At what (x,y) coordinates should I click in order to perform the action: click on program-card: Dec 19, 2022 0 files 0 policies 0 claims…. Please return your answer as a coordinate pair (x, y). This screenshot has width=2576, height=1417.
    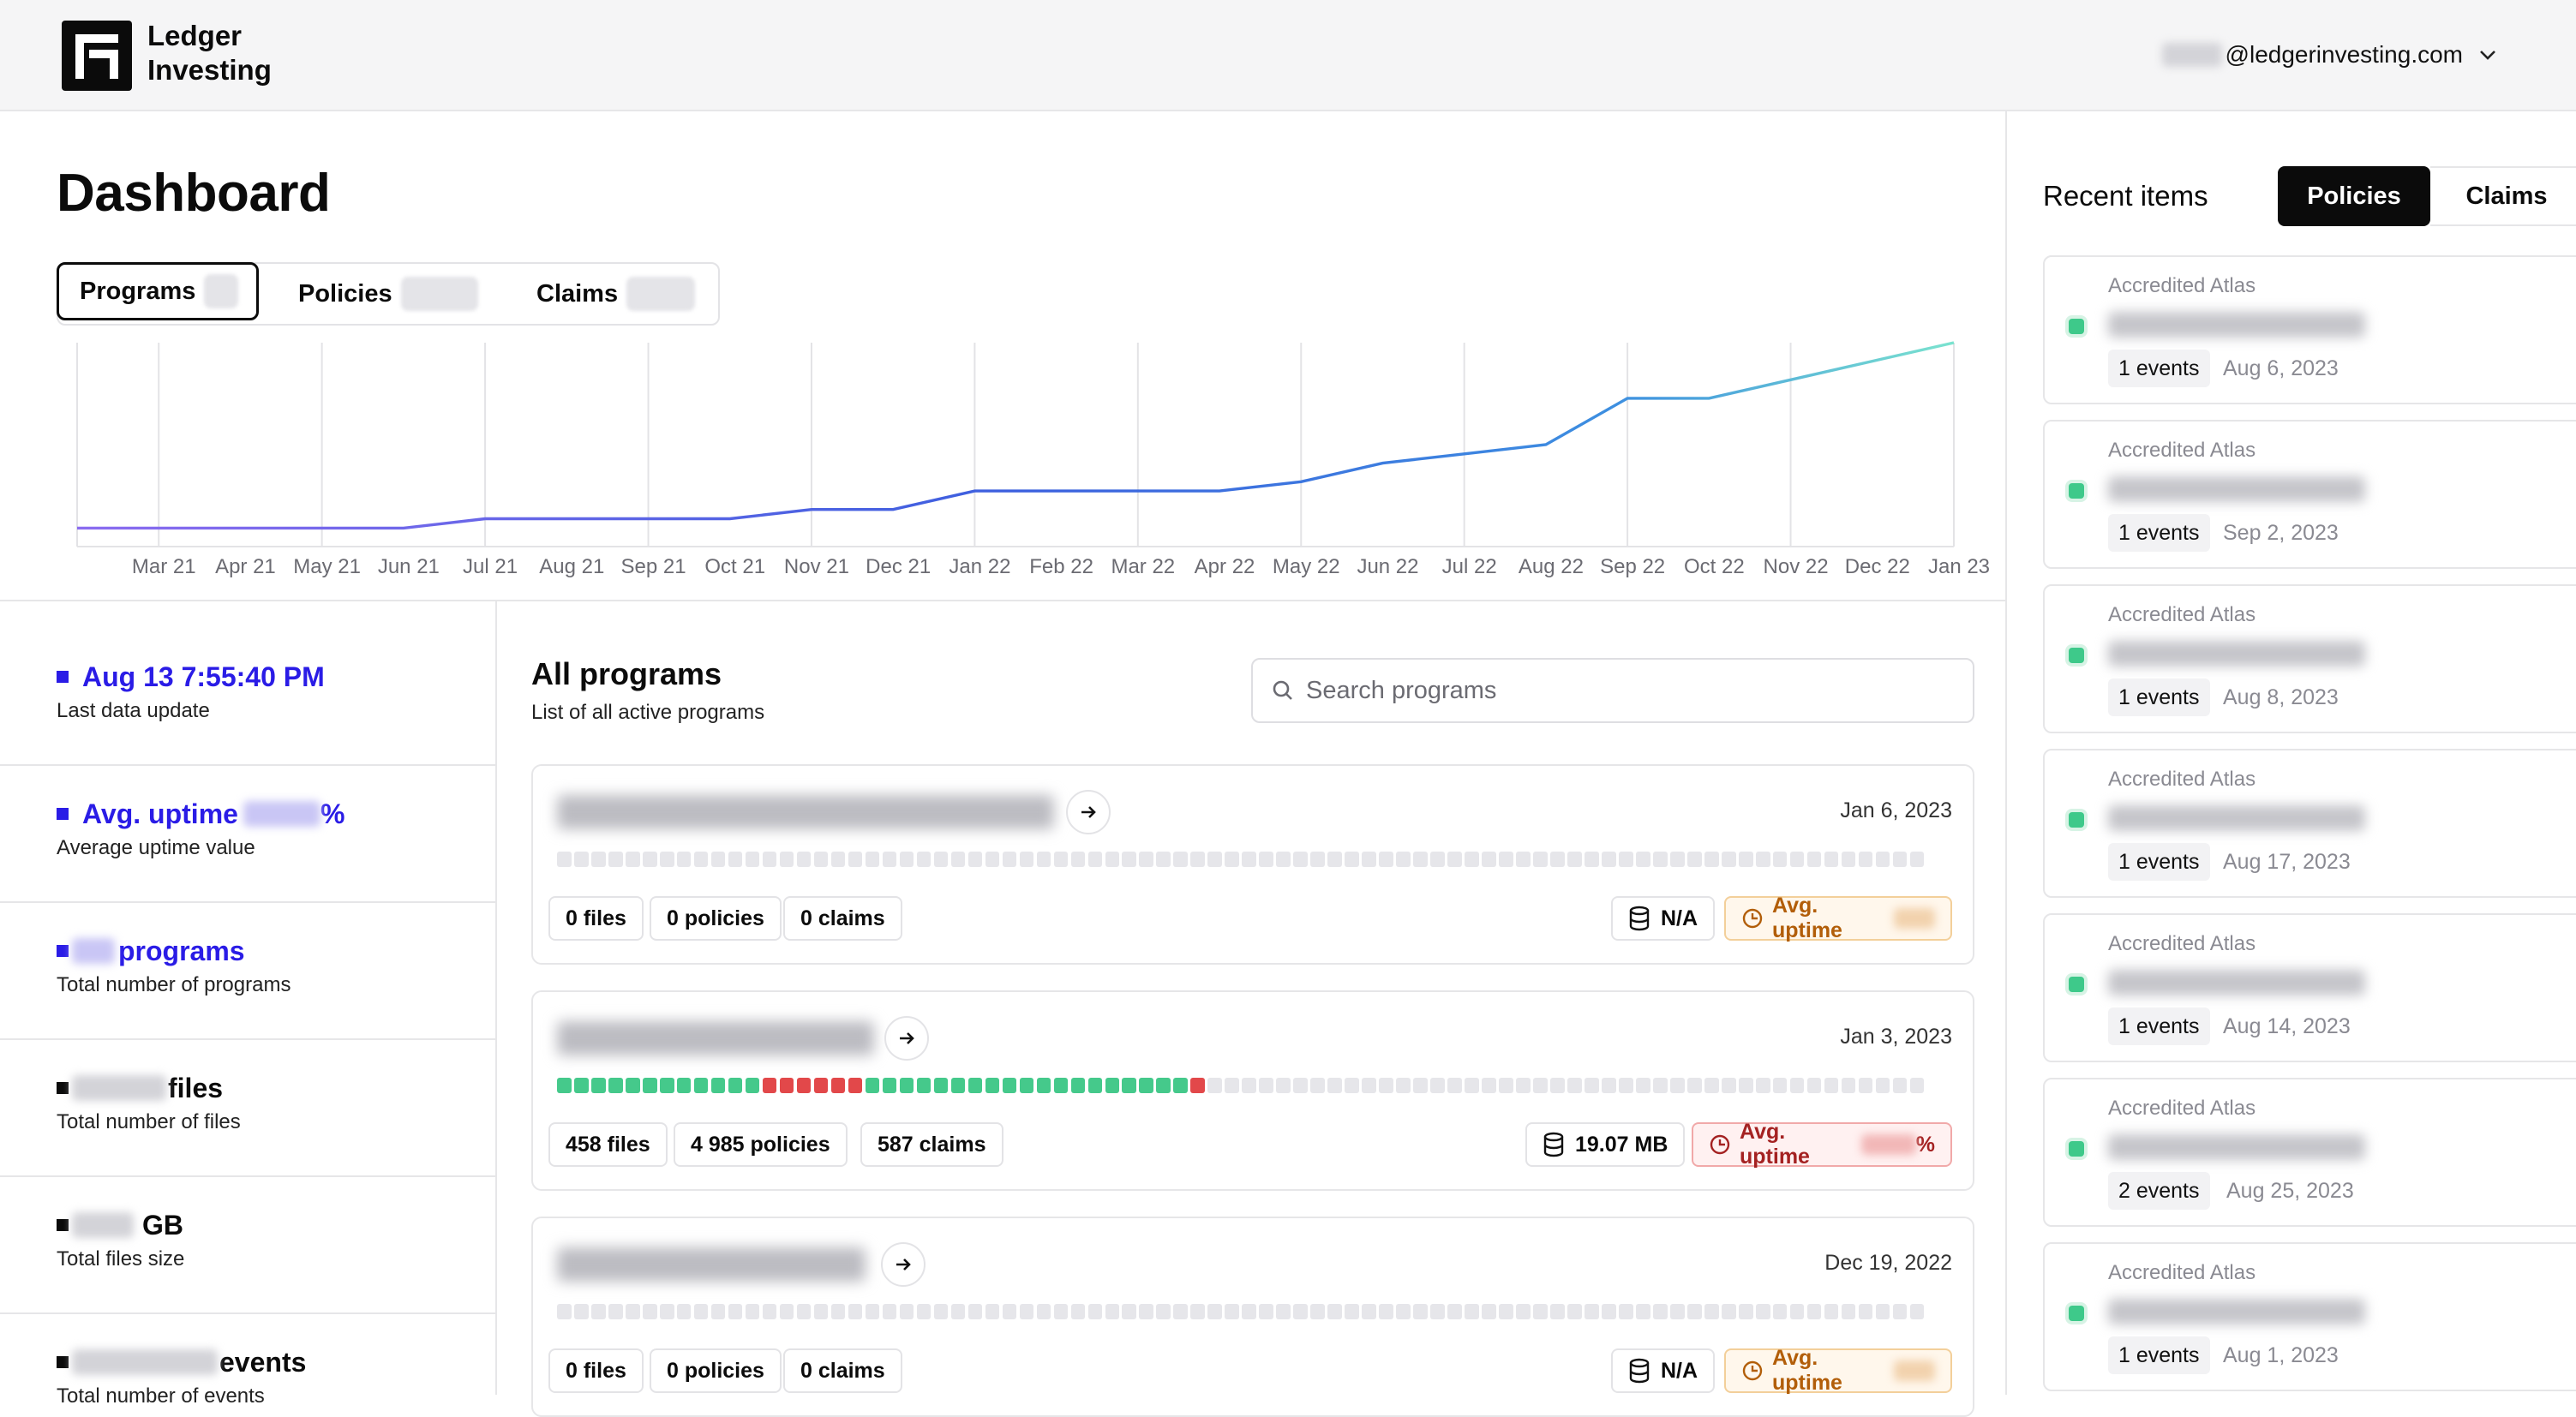
    Looking at the image, I should click on (1252, 1317).